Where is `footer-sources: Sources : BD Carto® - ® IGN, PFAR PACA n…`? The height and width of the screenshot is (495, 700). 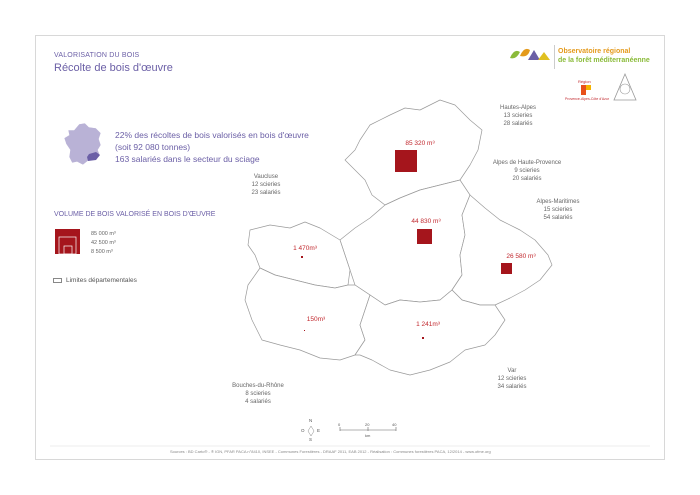
footer-sources: Sources : BD Carto® - ® IGN, PFAR PACA n… is located at coordinates (330, 451).